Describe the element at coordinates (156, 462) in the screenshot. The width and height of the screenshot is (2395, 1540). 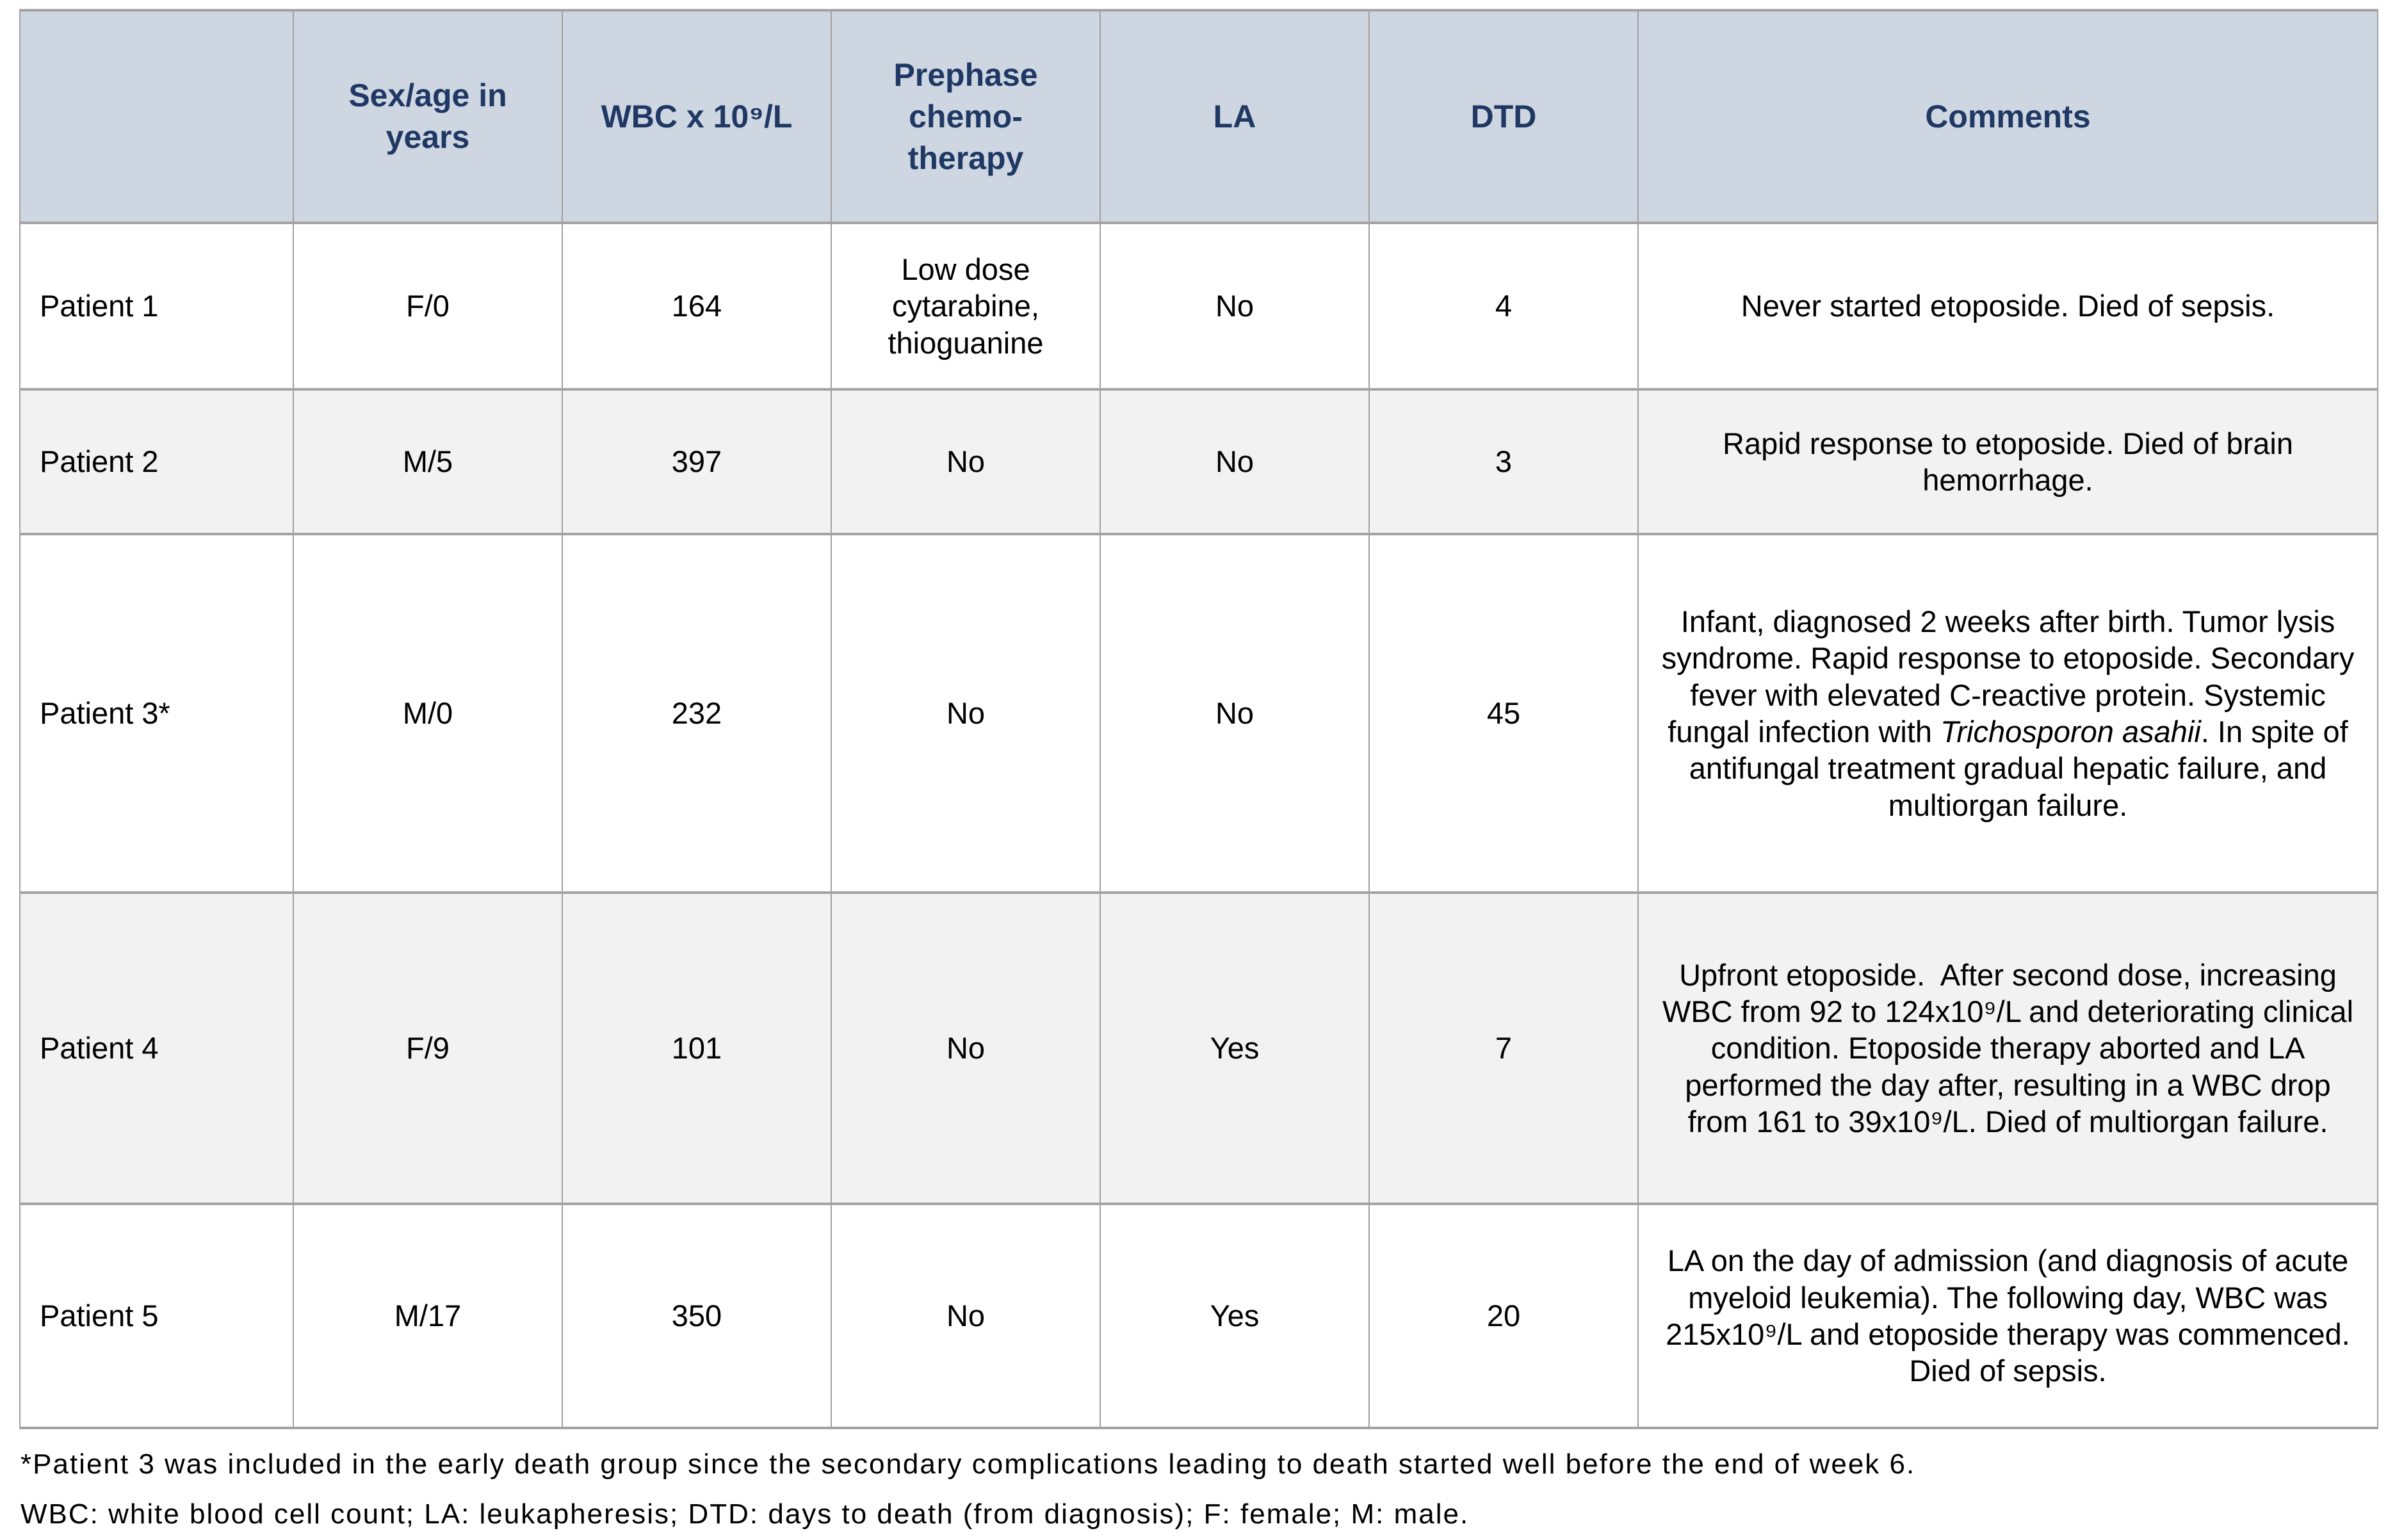
I see `patient-label-cell: Patient 2` at that location.